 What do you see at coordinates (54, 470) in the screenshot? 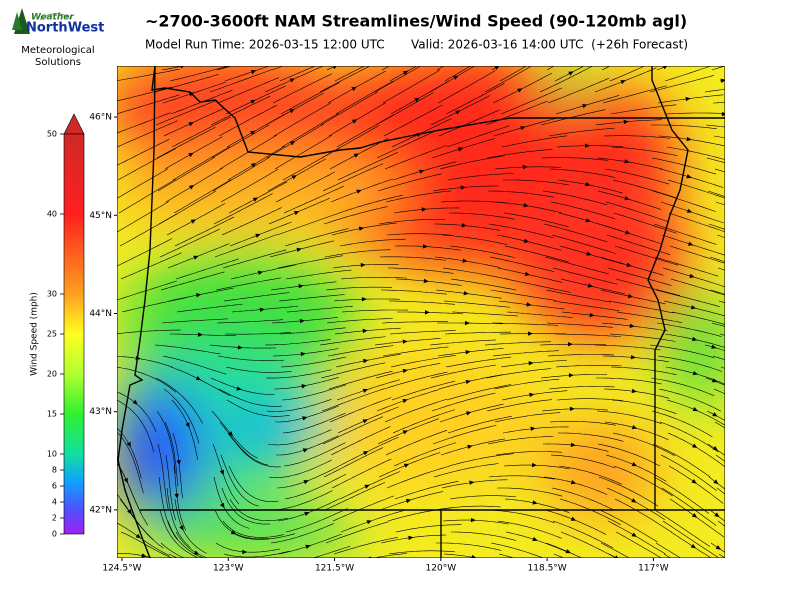
I see `colorbar-tick-label: 8` at bounding box center [54, 470].